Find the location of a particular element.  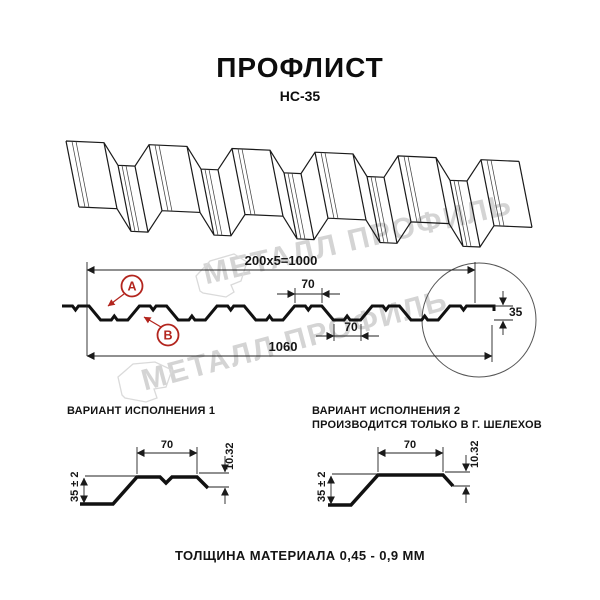

dim-overall-width: 1060 is located at coordinates (283, 346).